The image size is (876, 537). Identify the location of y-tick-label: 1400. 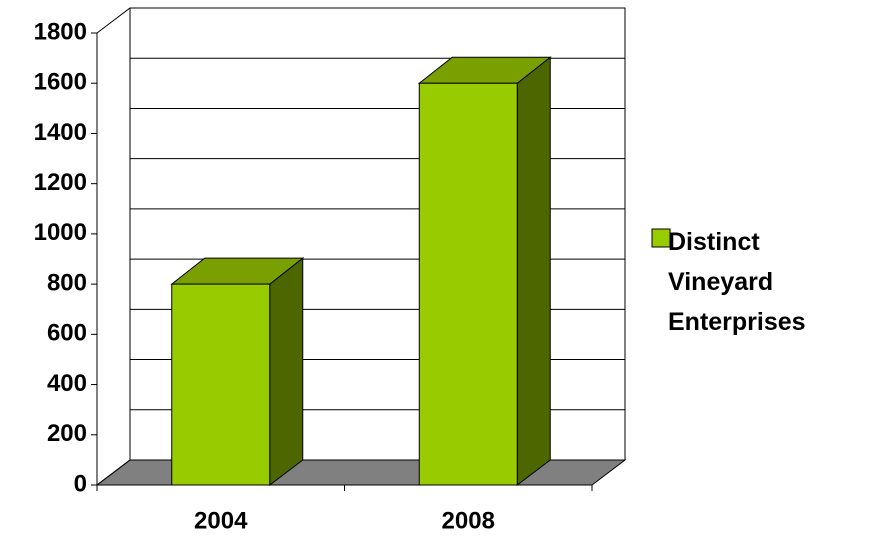
(60, 132).